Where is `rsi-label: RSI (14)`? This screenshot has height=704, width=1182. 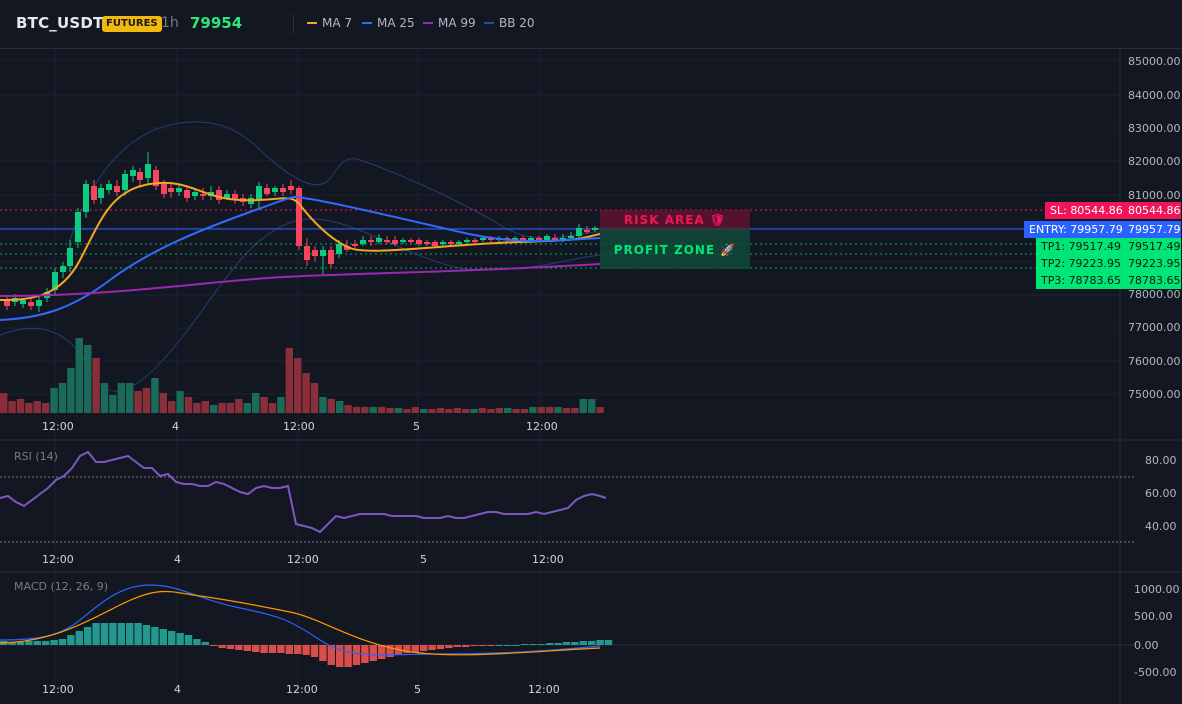 rsi-label: RSI (14) is located at coordinates (36, 456).